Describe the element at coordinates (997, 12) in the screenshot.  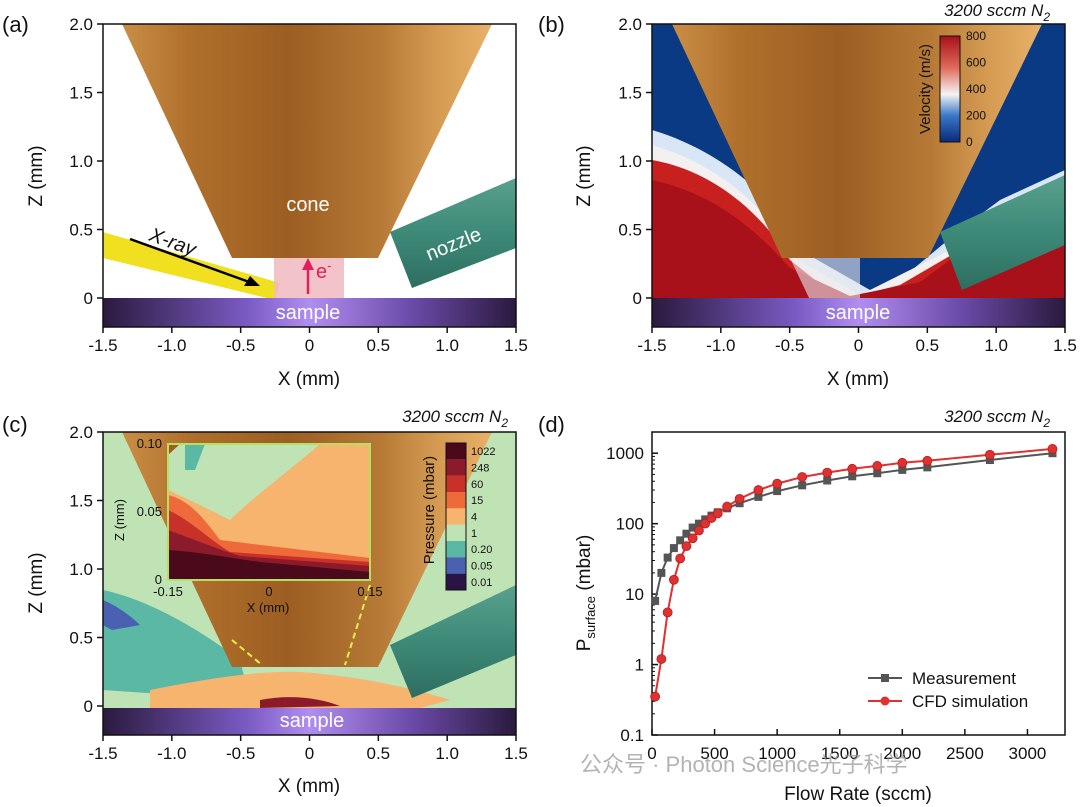
I see `panel-b-condition: 3200 sccm N2` at that location.